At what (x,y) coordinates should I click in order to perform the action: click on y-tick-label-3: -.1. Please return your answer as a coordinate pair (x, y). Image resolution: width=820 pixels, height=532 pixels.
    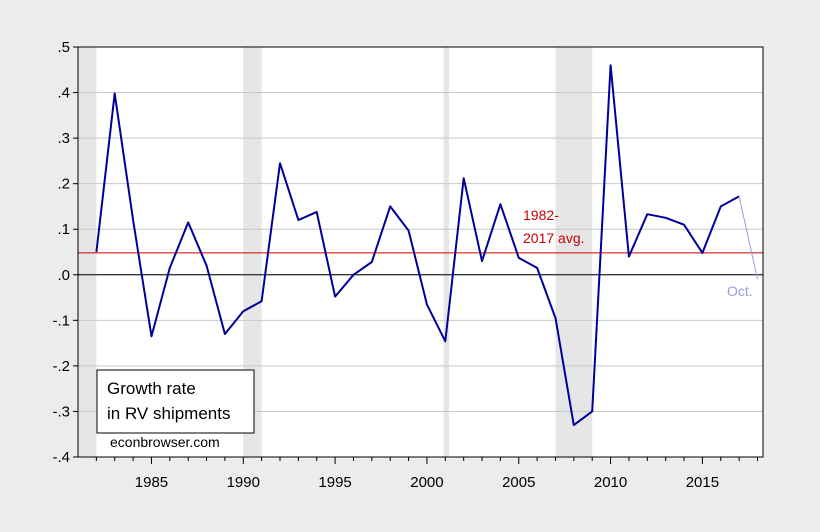
    Looking at the image, I should click on (61, 320).